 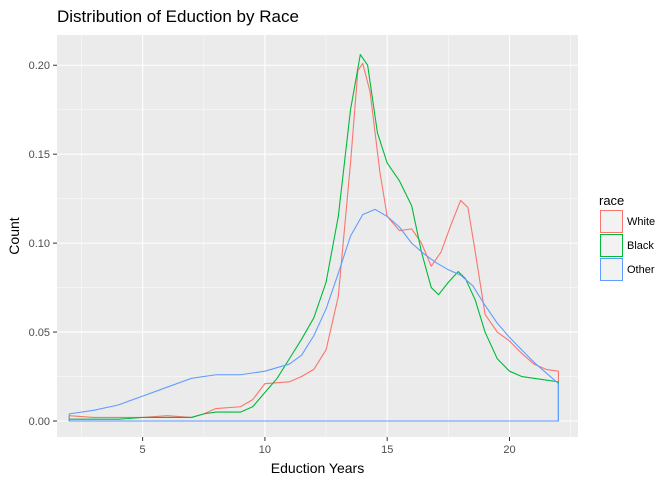 I want to click on x-tick-label: 10, so click(x=265, y=450).